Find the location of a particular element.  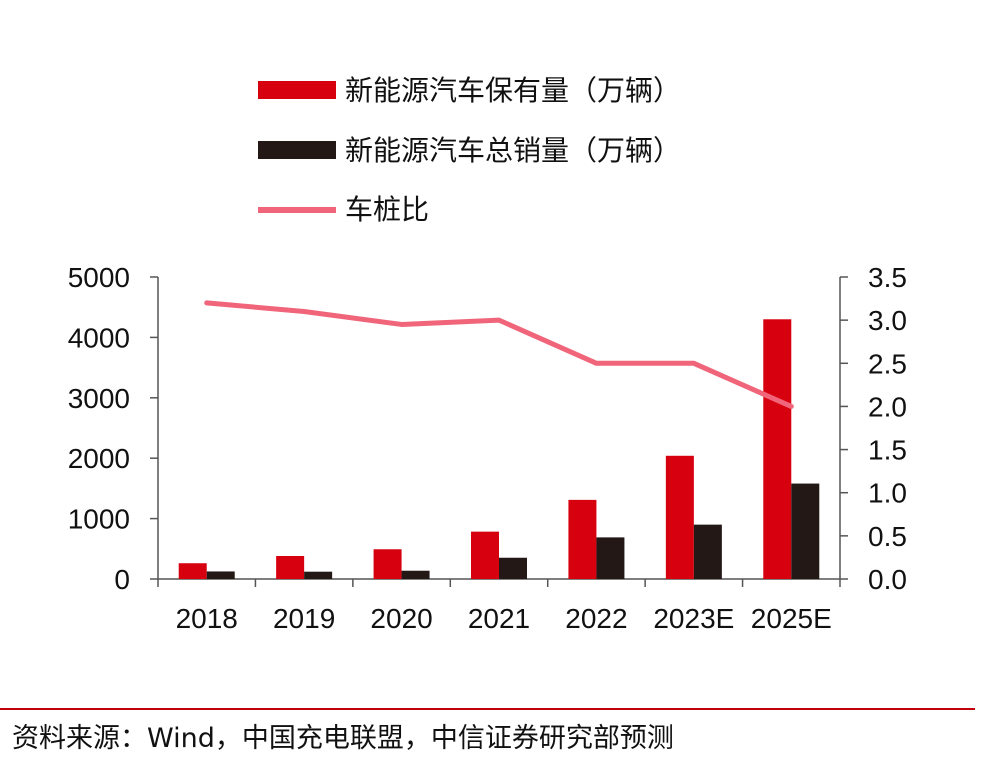

x-tick-label: 2023E is located at coordinates (693, 618).